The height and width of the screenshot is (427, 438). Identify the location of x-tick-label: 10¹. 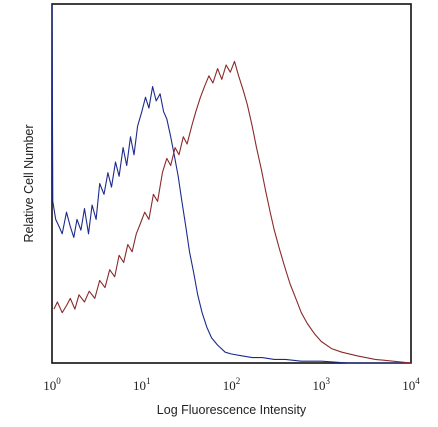
(142, 384).